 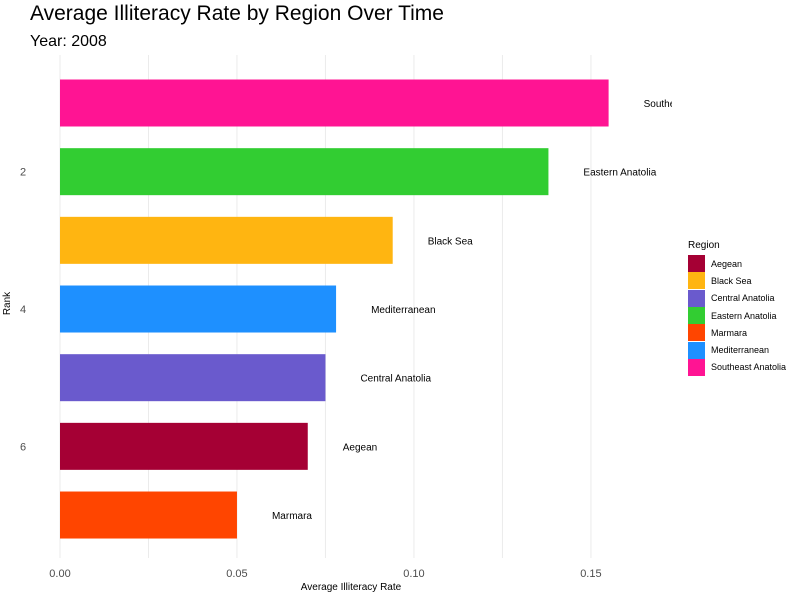 I want to click on legend-label: Eastern Anatolia, so click(x=744, y=315).